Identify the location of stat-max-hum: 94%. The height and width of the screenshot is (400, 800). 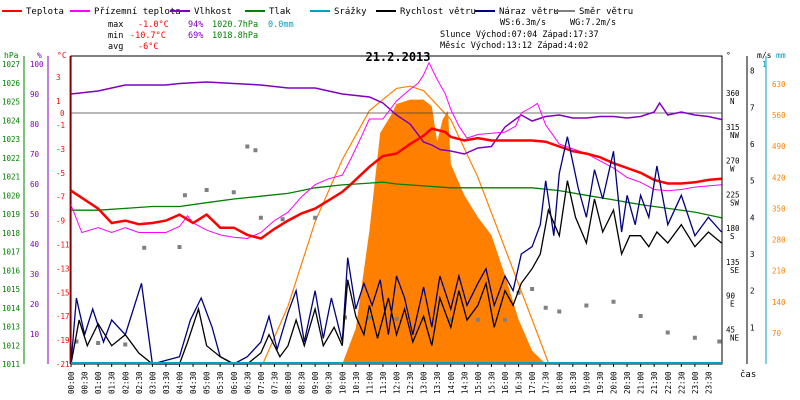
(195, 25).